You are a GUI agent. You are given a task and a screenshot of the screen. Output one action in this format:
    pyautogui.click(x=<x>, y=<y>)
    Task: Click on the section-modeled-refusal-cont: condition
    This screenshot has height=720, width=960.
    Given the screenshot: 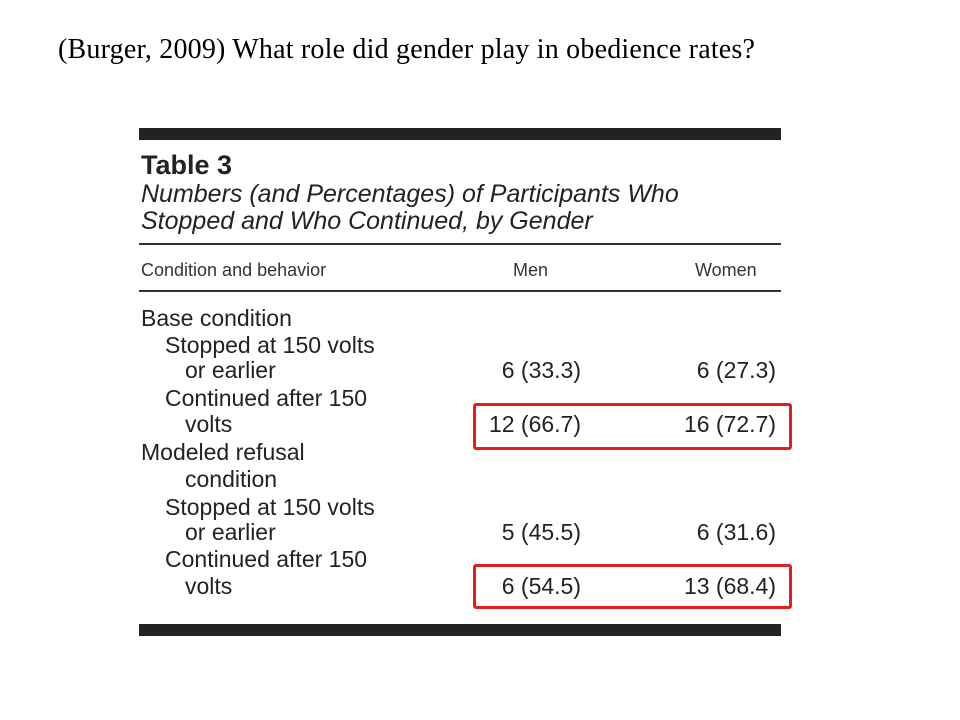 What is the action you would take?
    pyautogui.click(x=231, y=479)
    